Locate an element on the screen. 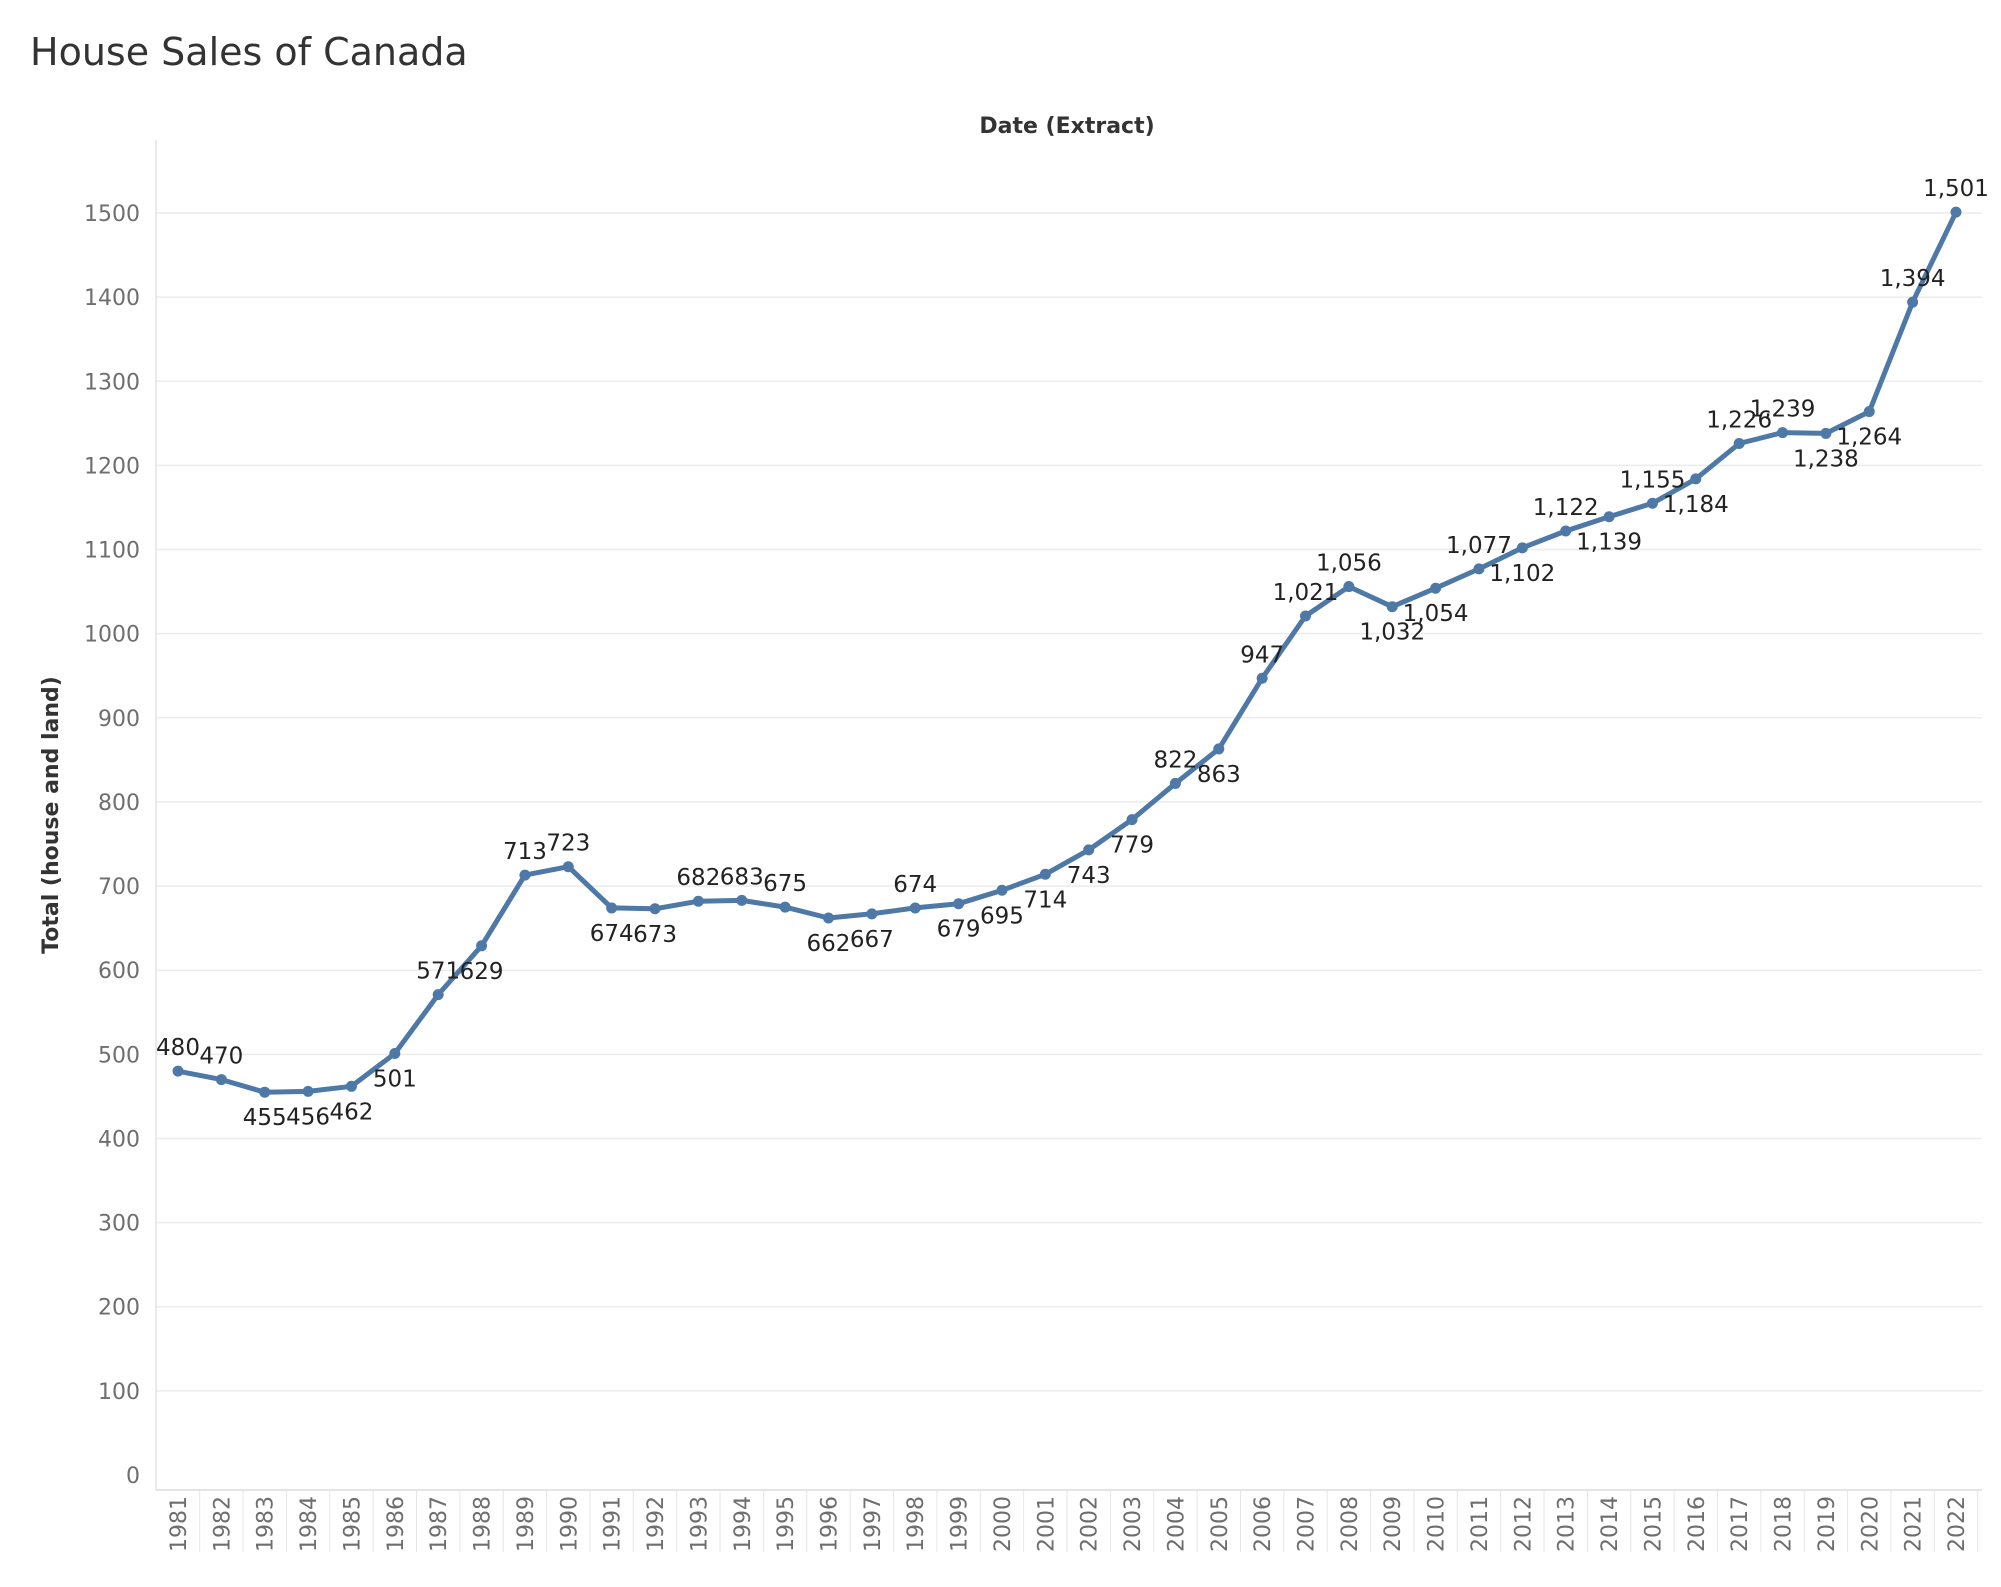 This screenshot has height=1587, width=2001. x-tick-label: 1985 is located at coordinates (352, 1524).